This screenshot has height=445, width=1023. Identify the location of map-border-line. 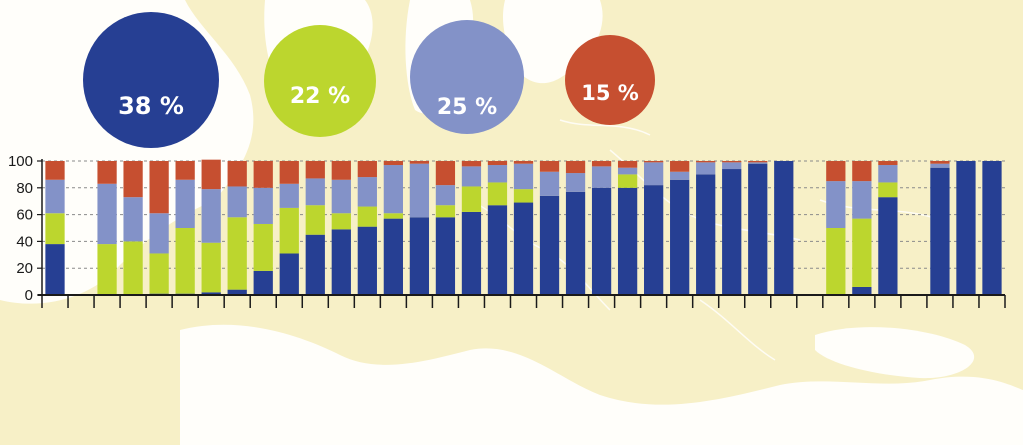
(737, 330).